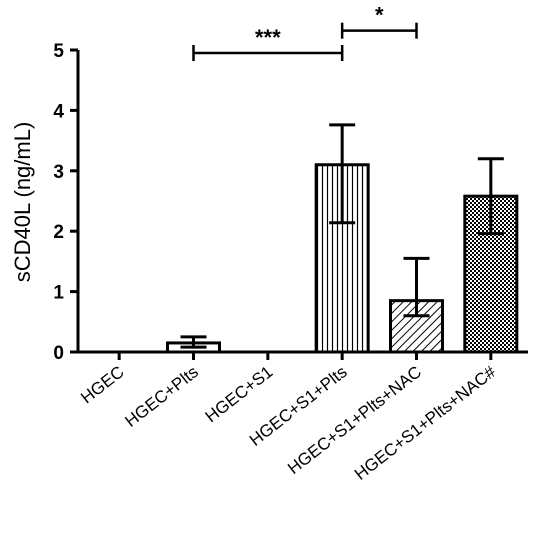 The image size is (548, 550). Describe the element at coordinates (416, 326) in the screenshot. I see `bar` at that location.